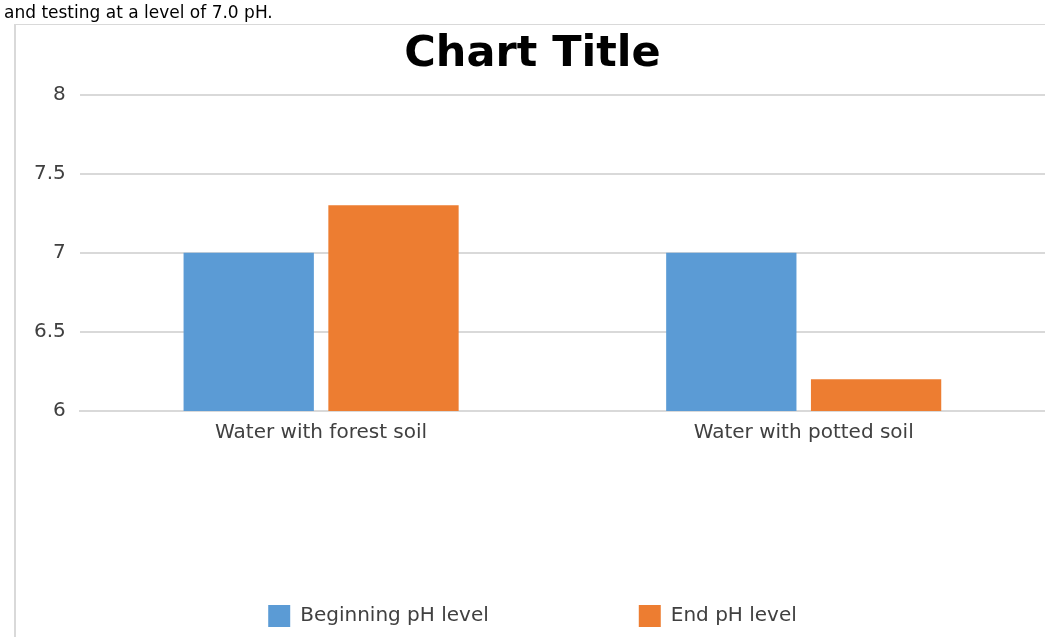 The image size is (1045, 642). I want to click on legend-label: End pH level, so click(733, 614).